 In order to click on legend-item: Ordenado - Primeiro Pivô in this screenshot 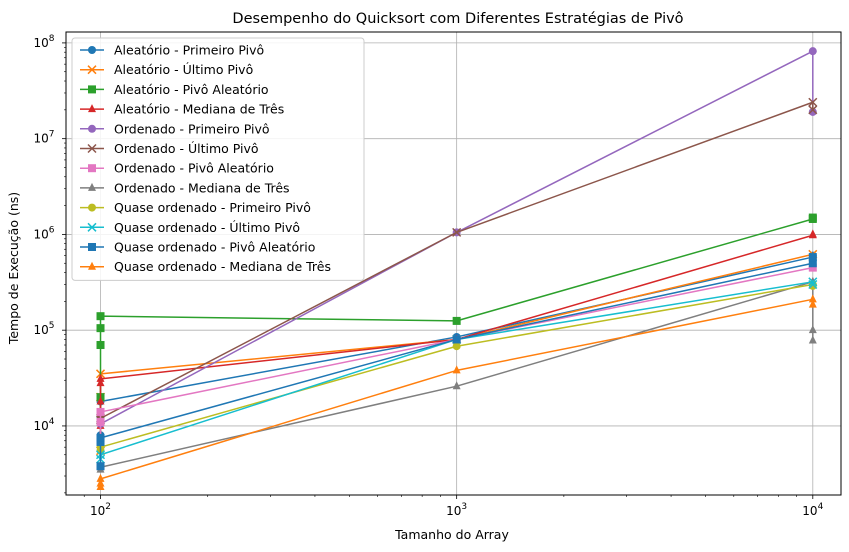, I will do `click(175, 128)`.